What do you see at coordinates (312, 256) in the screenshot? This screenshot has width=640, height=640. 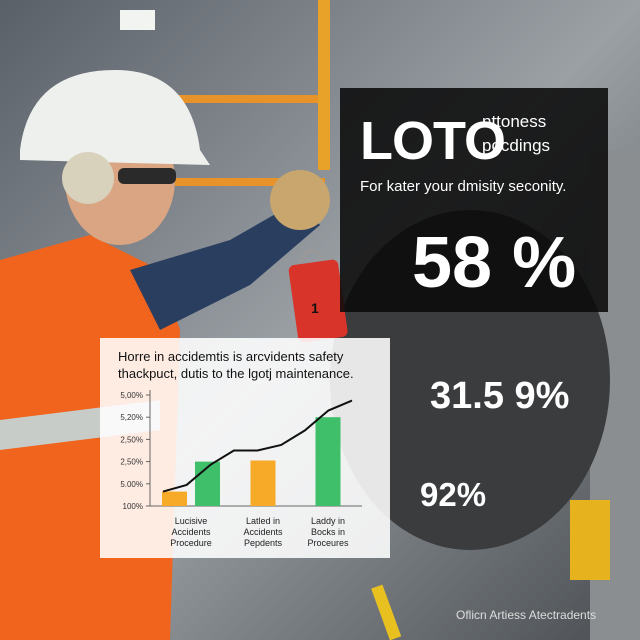 I see `shackle` at bounding box center [312, 256].